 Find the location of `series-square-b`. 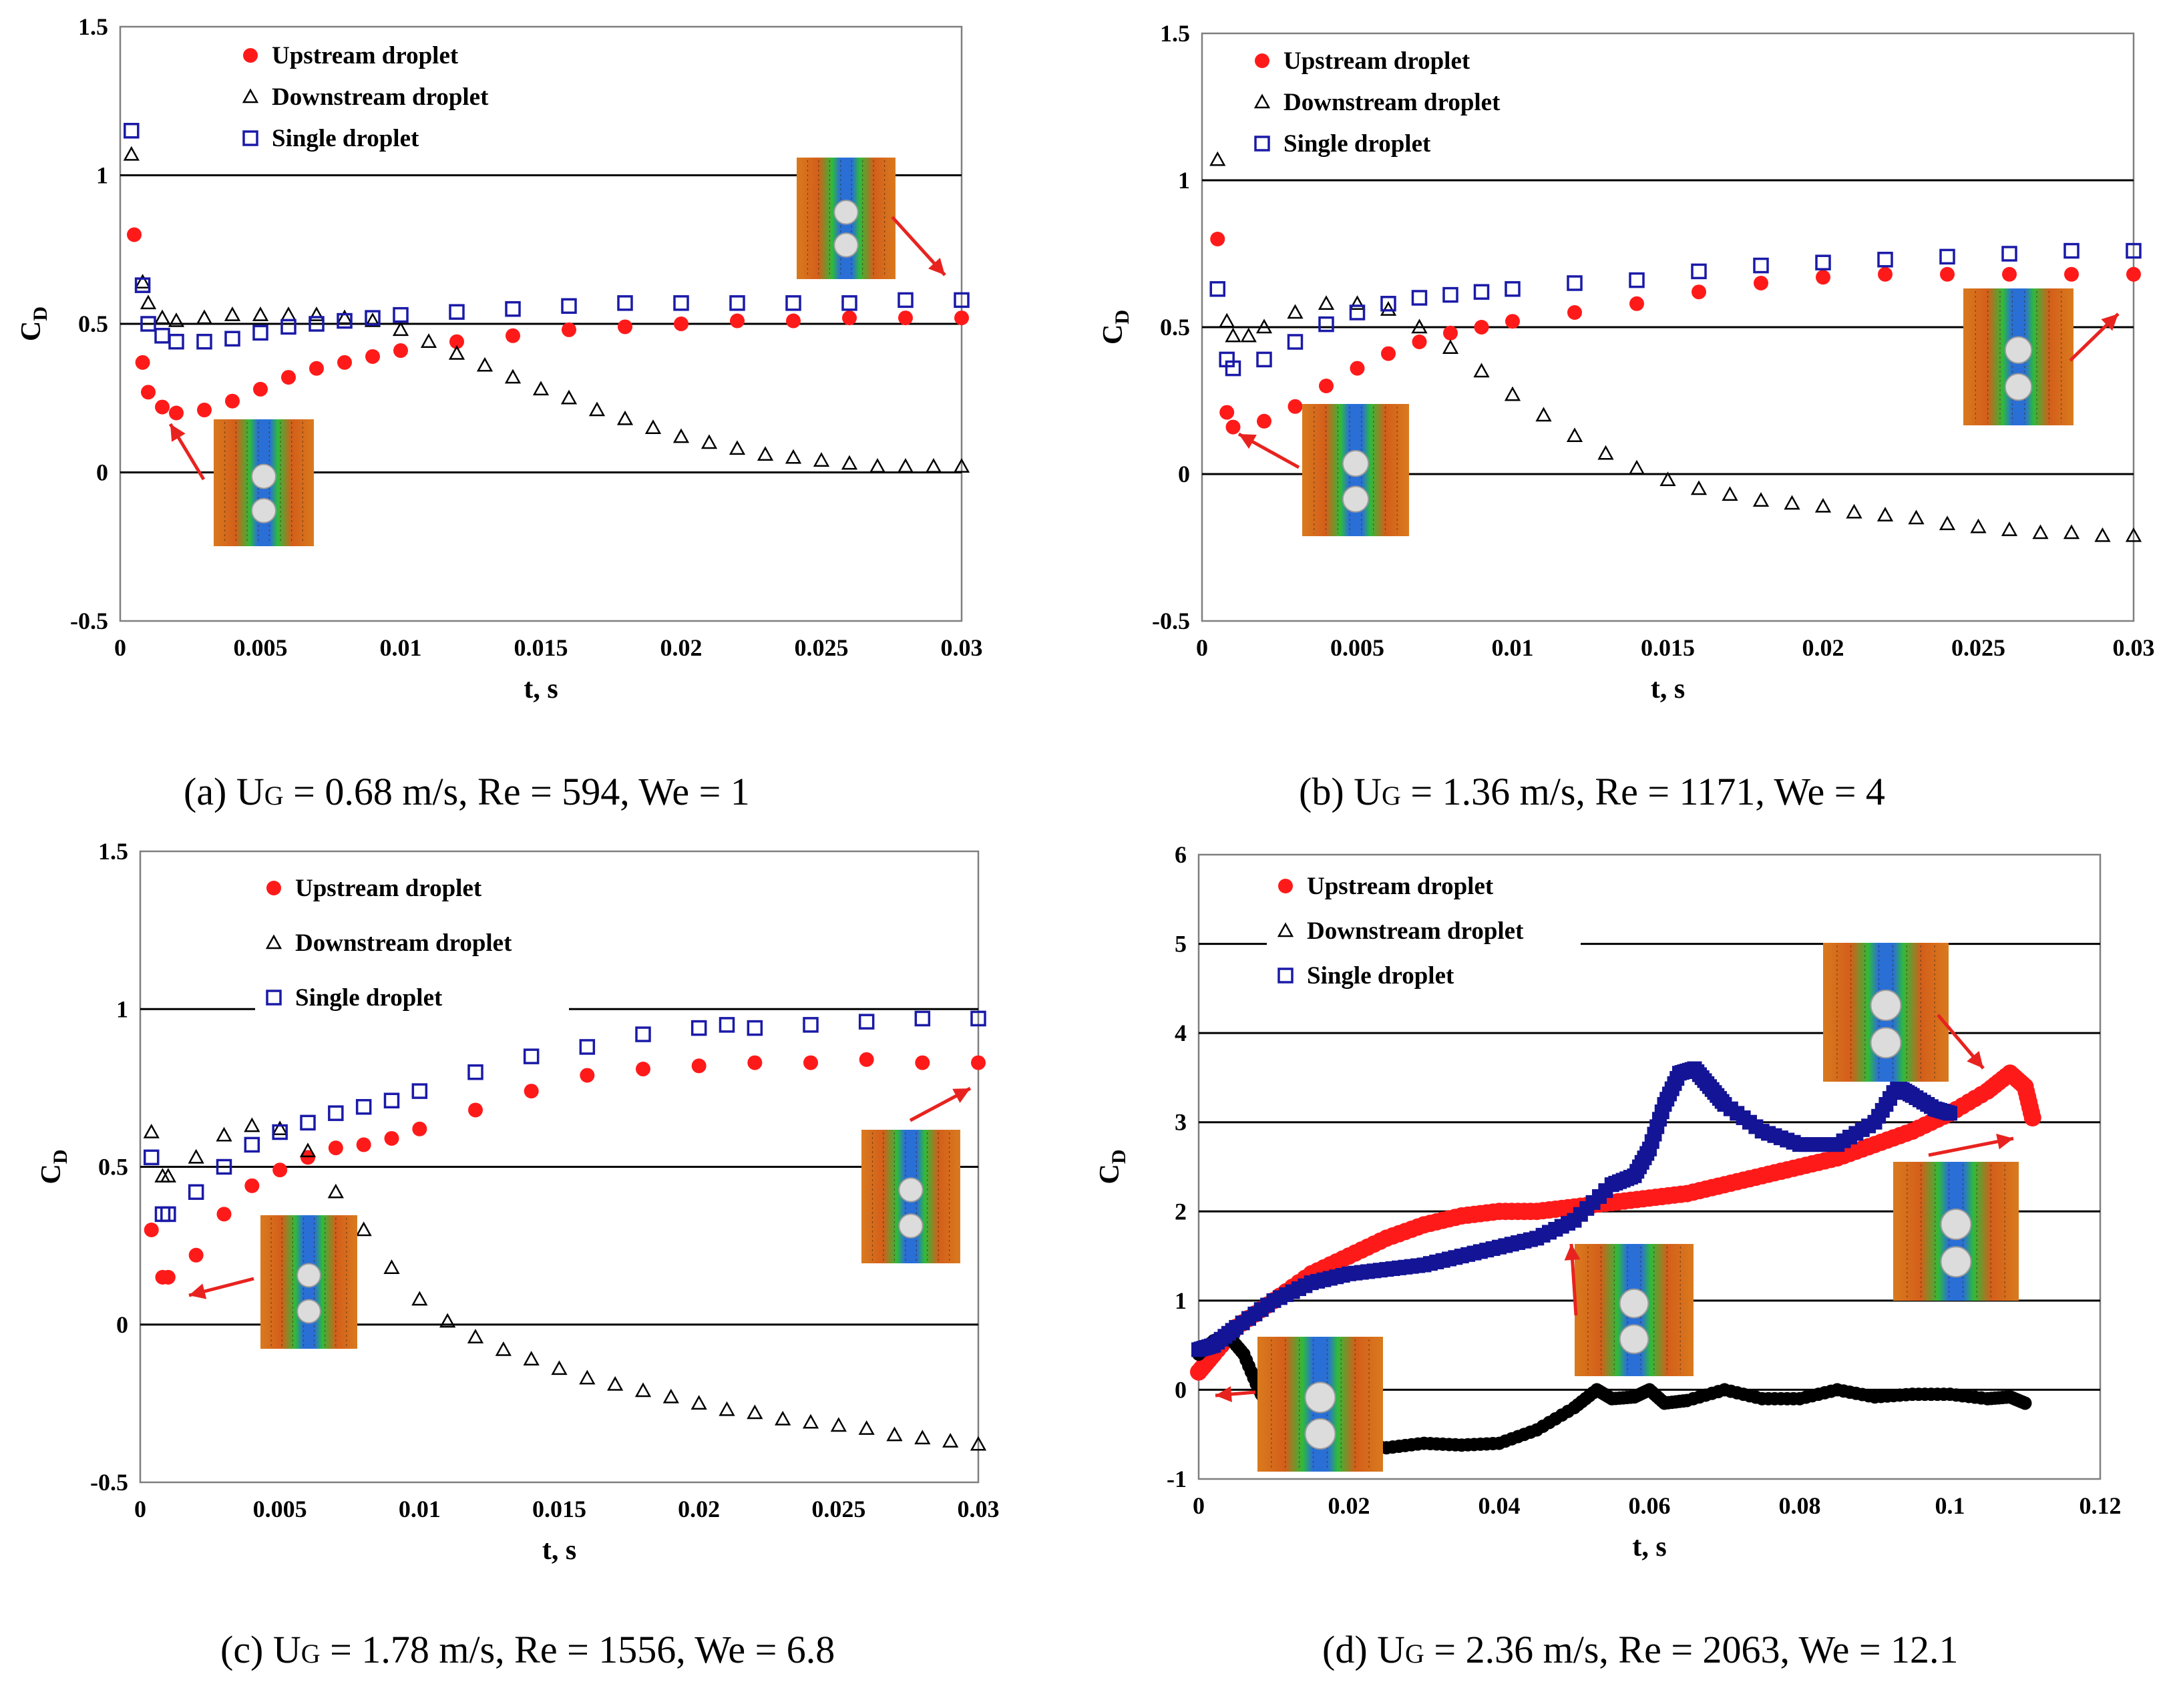

series-square-b is located at coordinates (1676, 309).